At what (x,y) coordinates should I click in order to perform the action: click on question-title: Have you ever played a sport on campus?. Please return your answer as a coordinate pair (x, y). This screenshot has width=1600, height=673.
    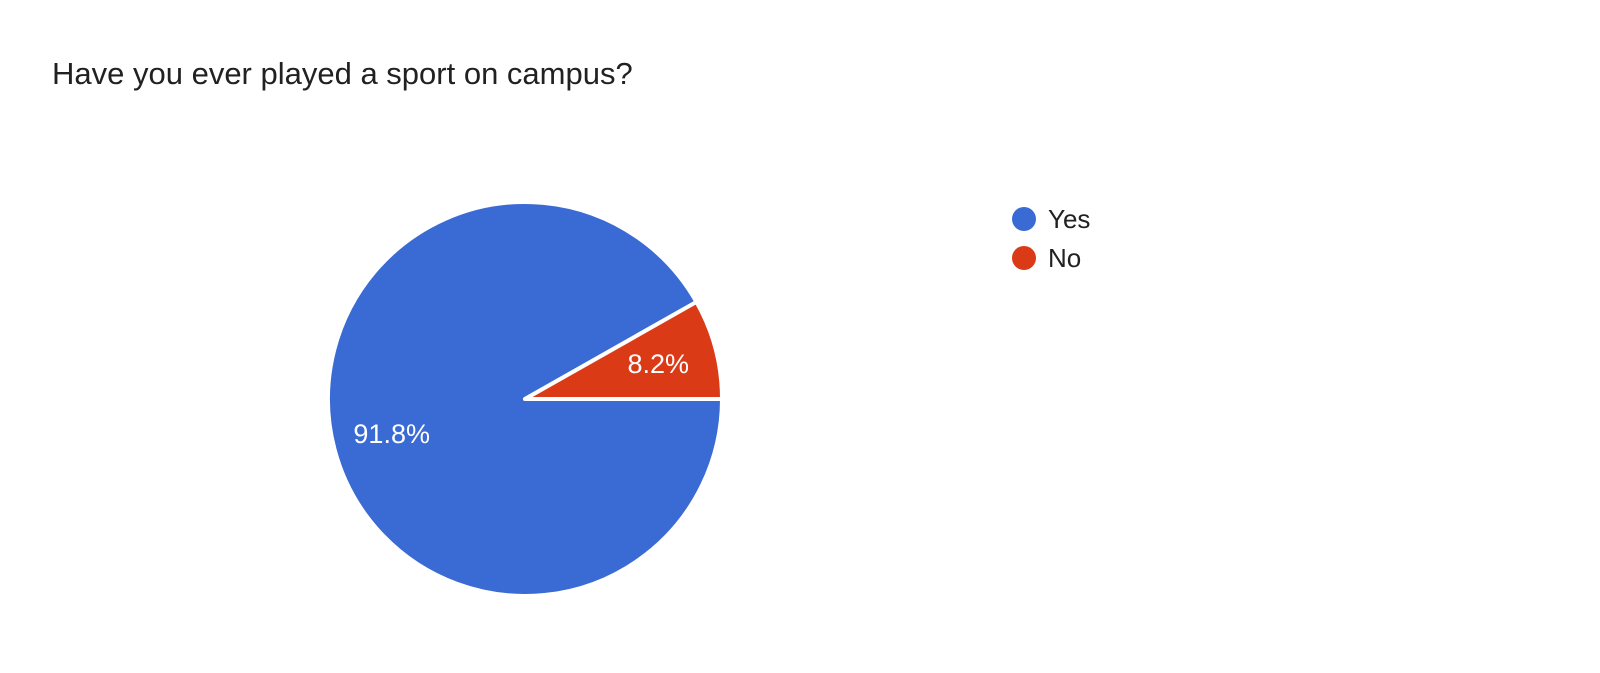
    Looking at the image, I should click on (342, 73).